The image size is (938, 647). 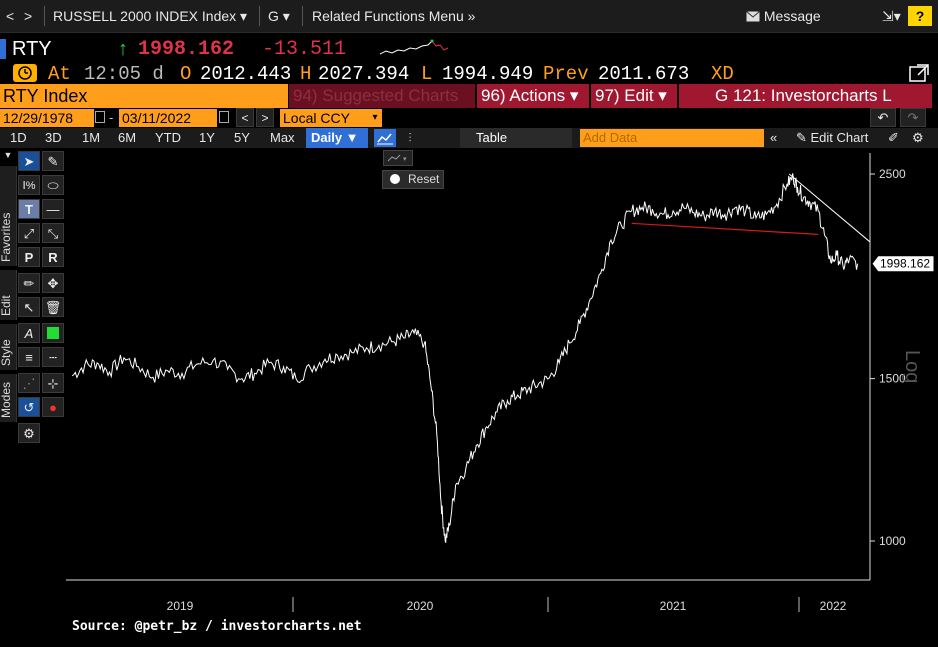 I want to click on x-tick-label: 2021, so click(x=673, y=606).